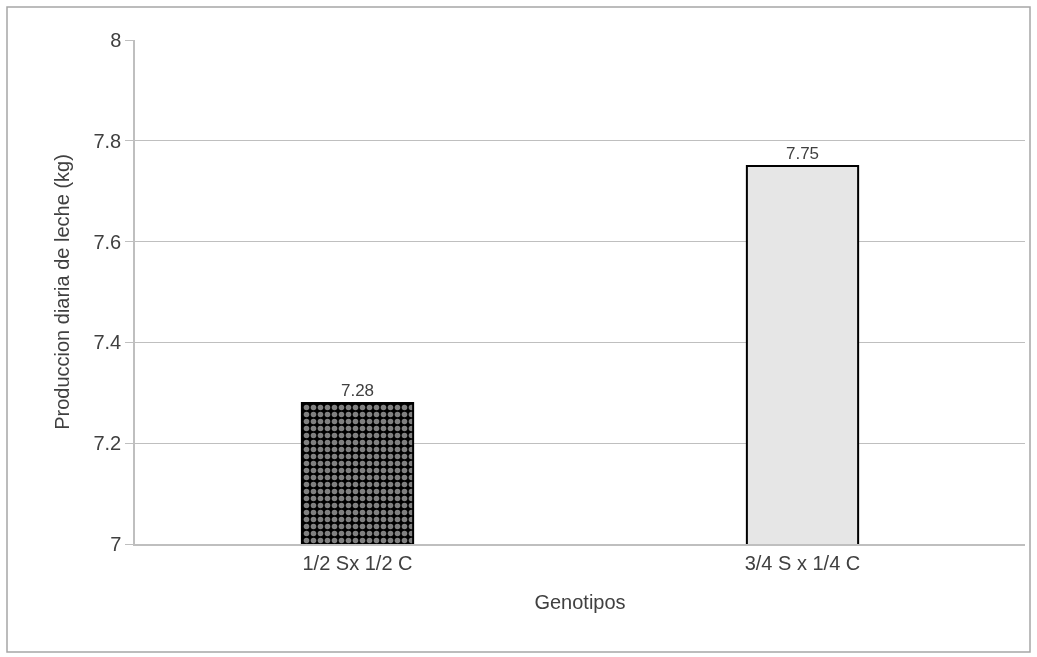  What do you see at coordinates (107, 342) in the screenshot?
I see `y-tick-label: 7.4` at bounding box center [107, 342].